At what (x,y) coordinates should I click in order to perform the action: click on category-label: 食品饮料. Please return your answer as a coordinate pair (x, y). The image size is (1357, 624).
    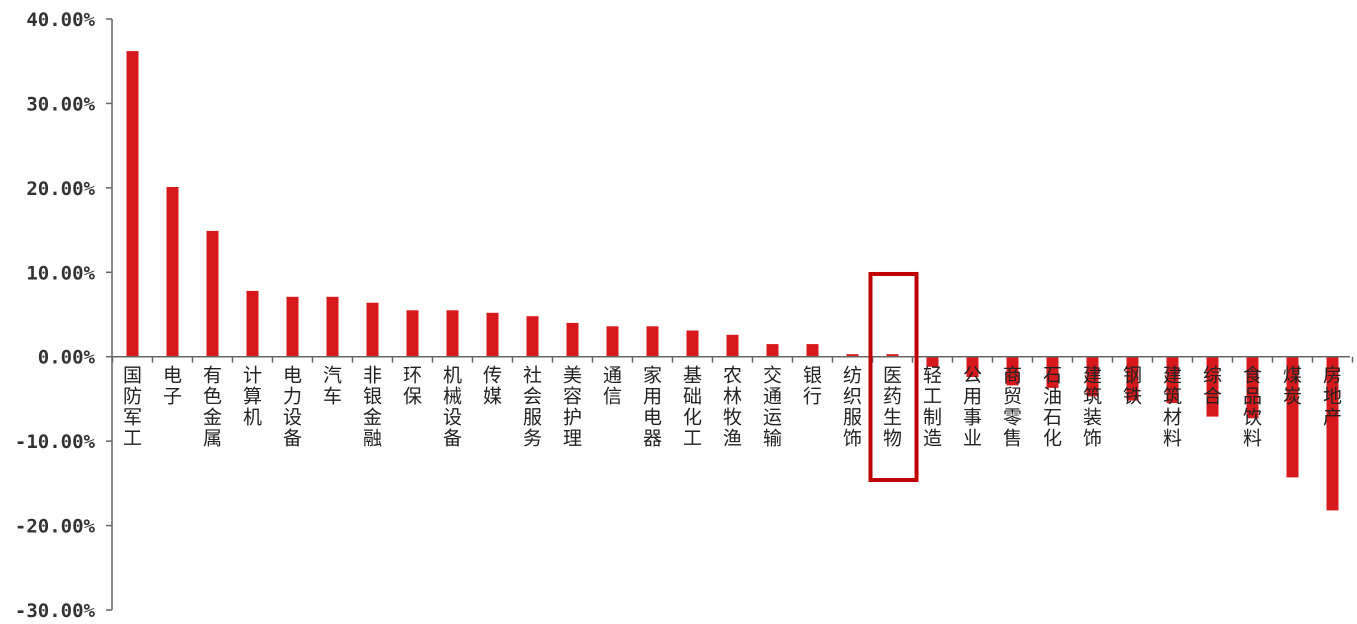
    Looking at the image, I should click on (1252, 407).